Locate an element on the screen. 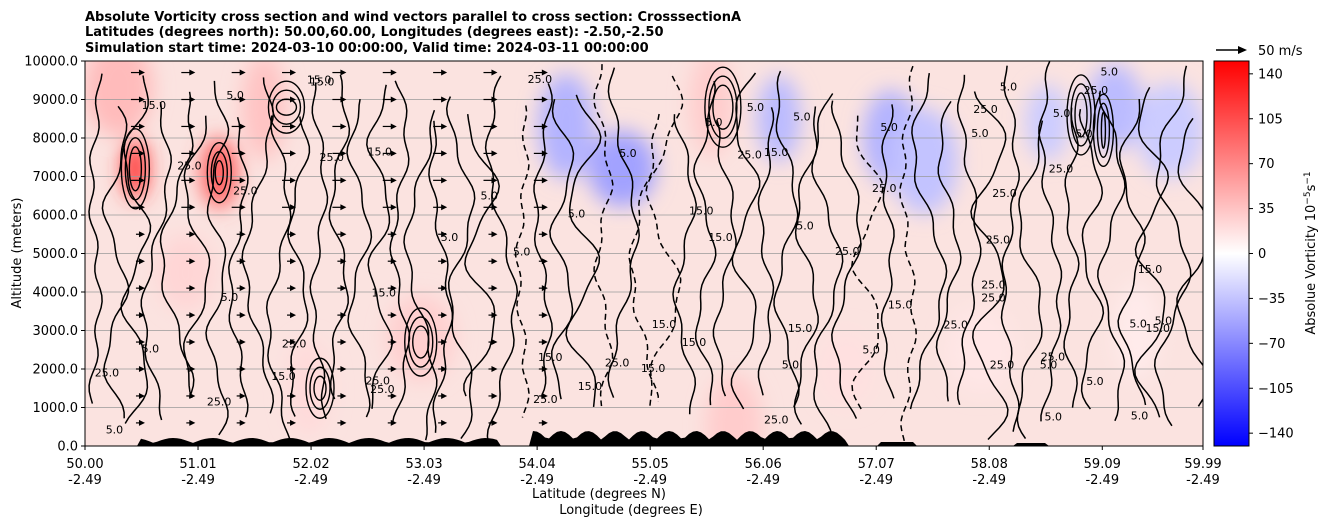 The image size is (1332, 526). x-tick-label-latitude: 57.07 is located at coordinates (876, 464).